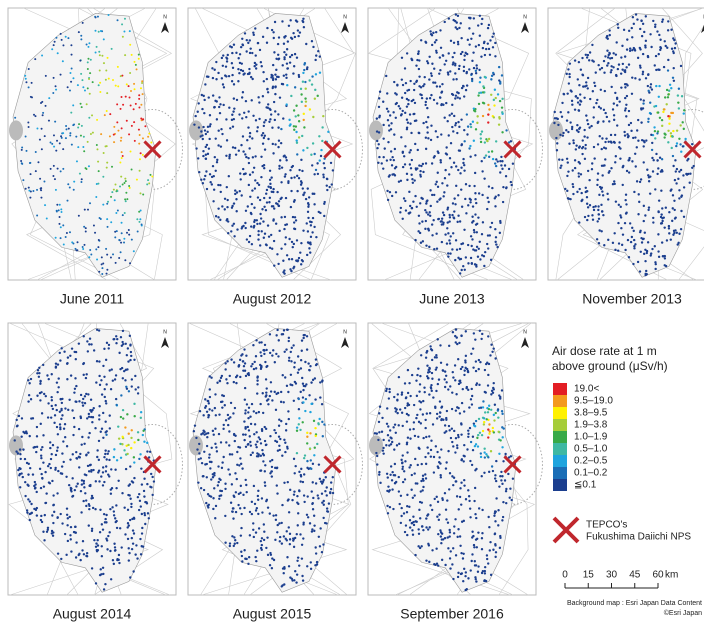 The width and height of the screenshot is (704, 633). Describe the element at coordinates (272, 614) in the screenshot. I see `panel-label: August 2015` at that location.